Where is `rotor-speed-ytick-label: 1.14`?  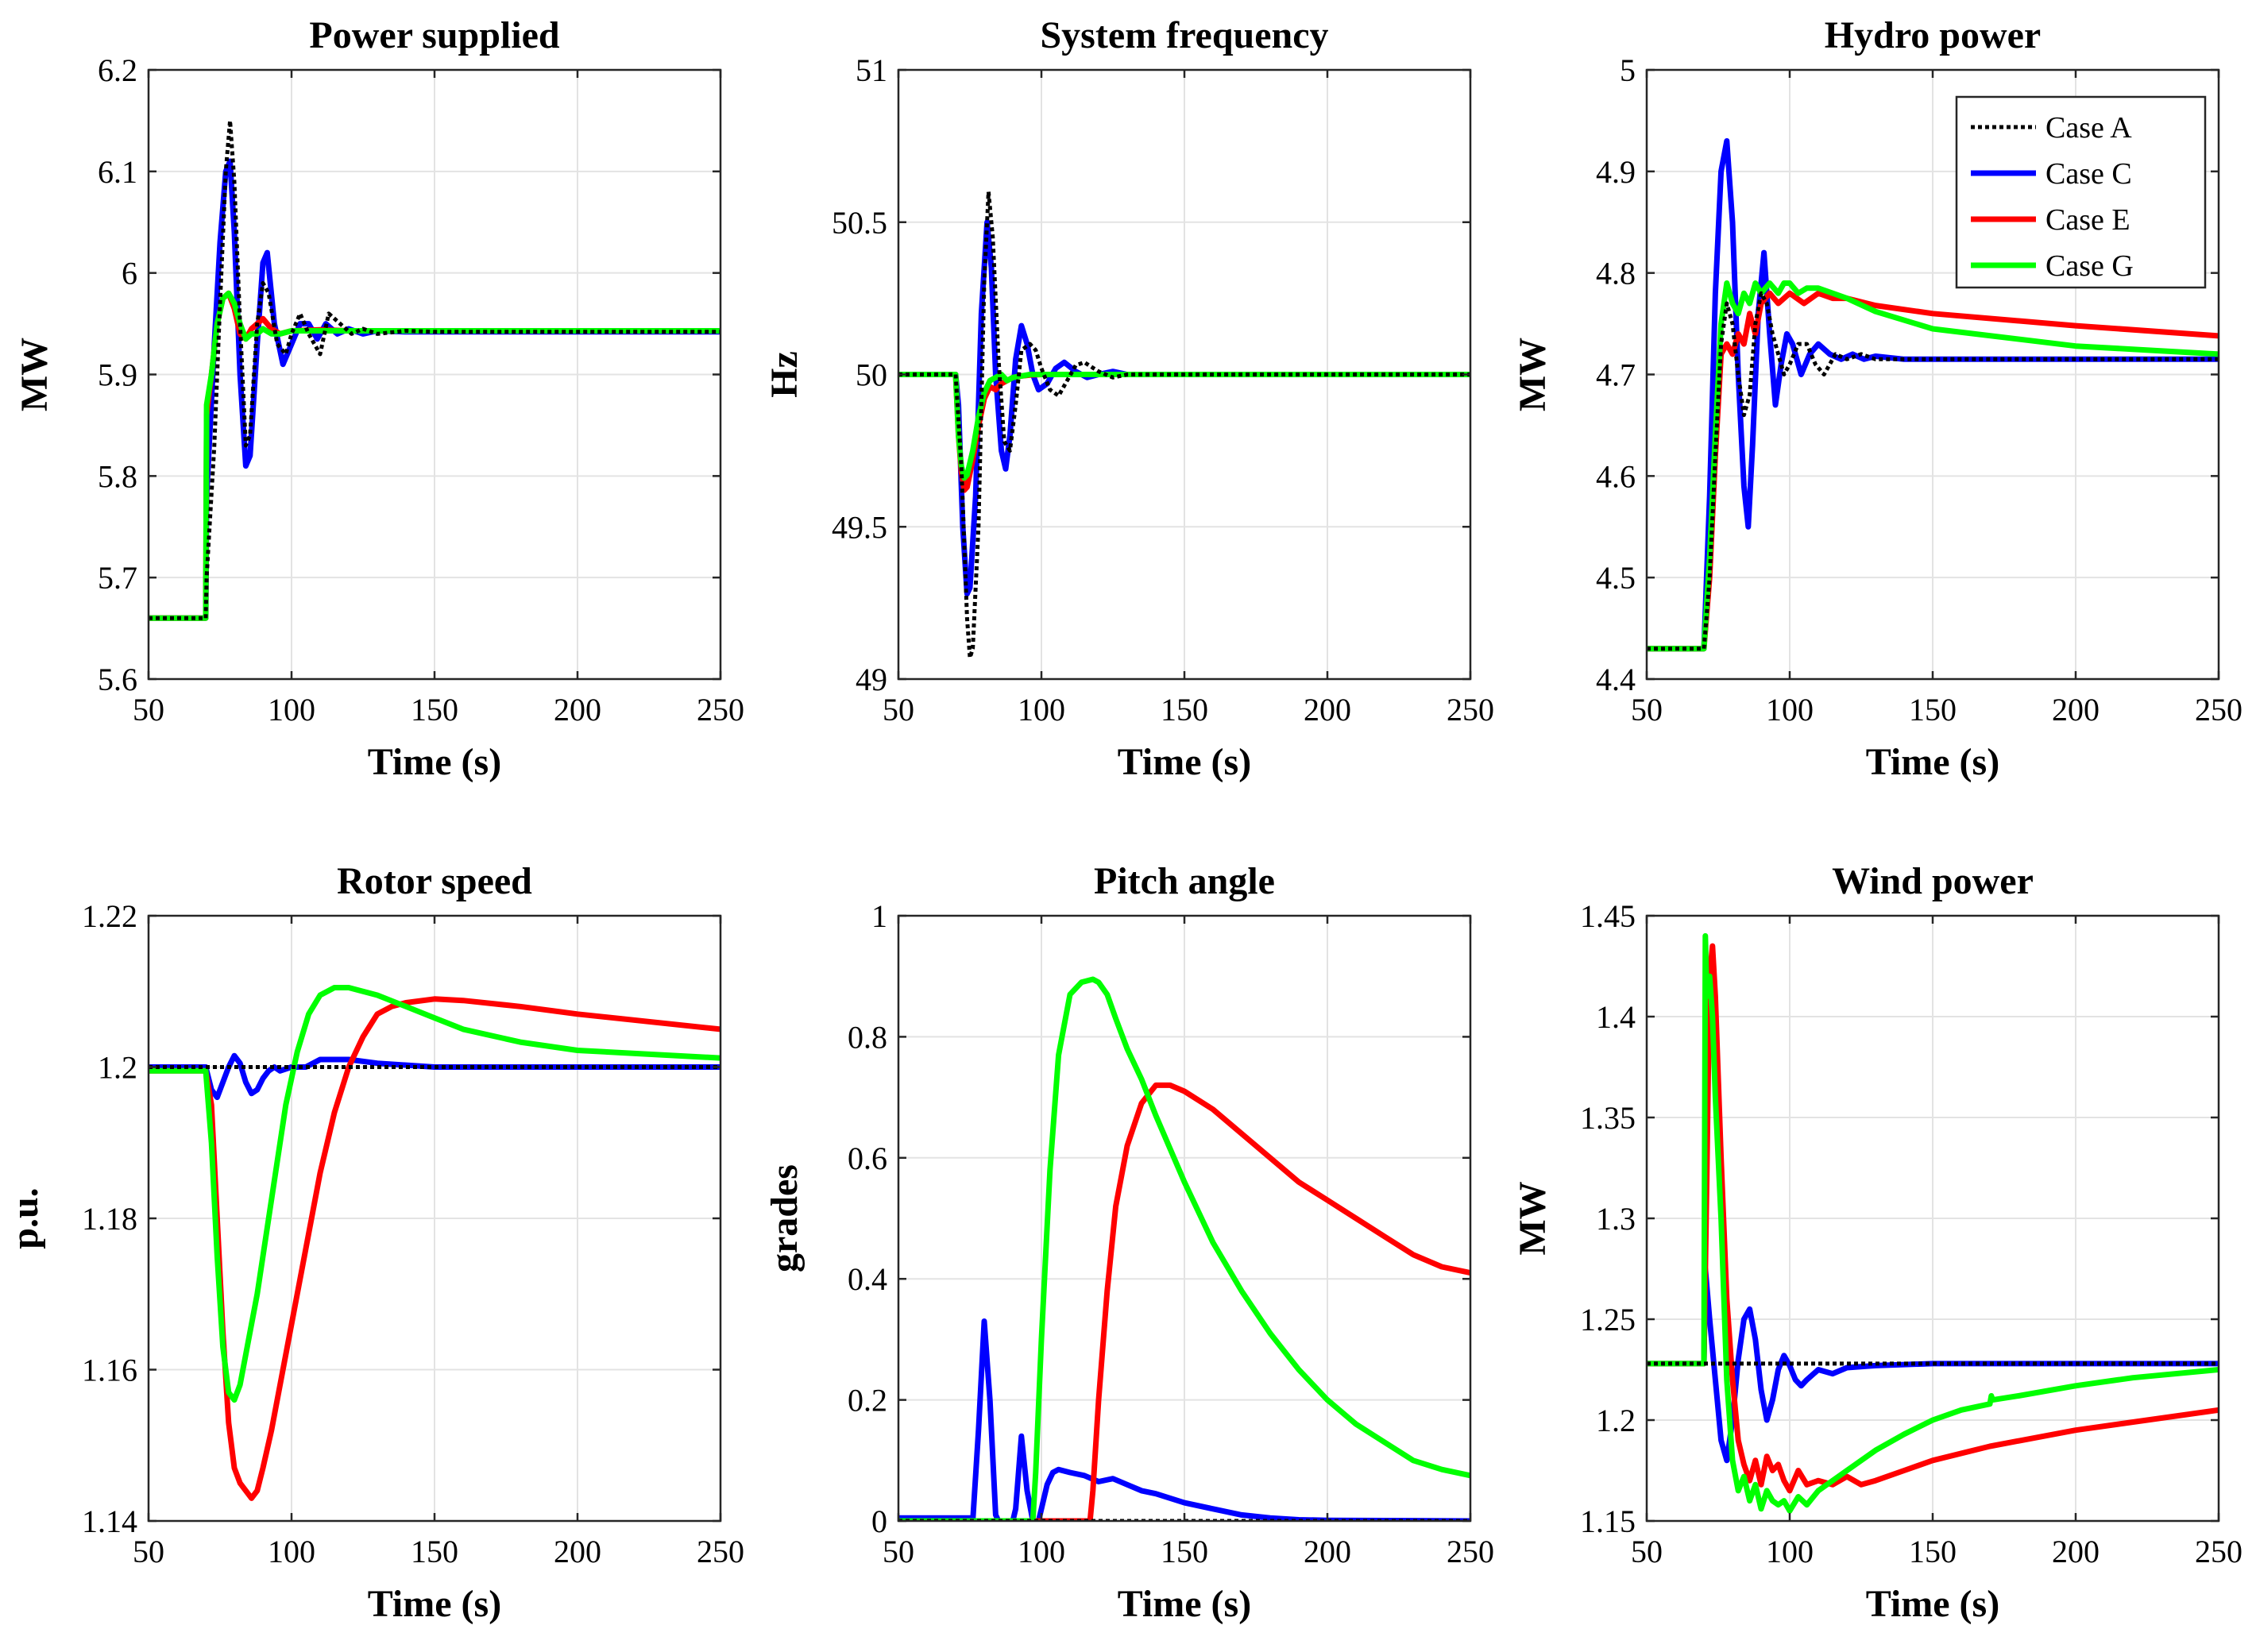
rotor-speed-ytick-label: 1.14 is located at coordinates (110, 1521).